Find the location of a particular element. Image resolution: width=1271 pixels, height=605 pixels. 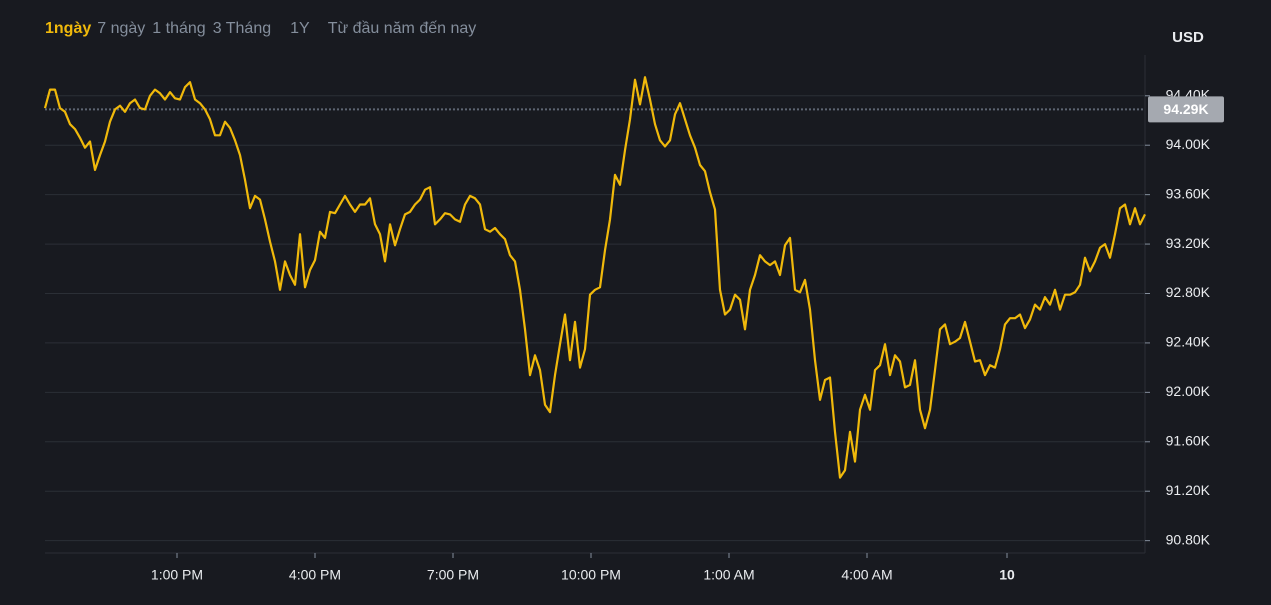

y-axis-label: USD is located at coordinates (1188, 37).